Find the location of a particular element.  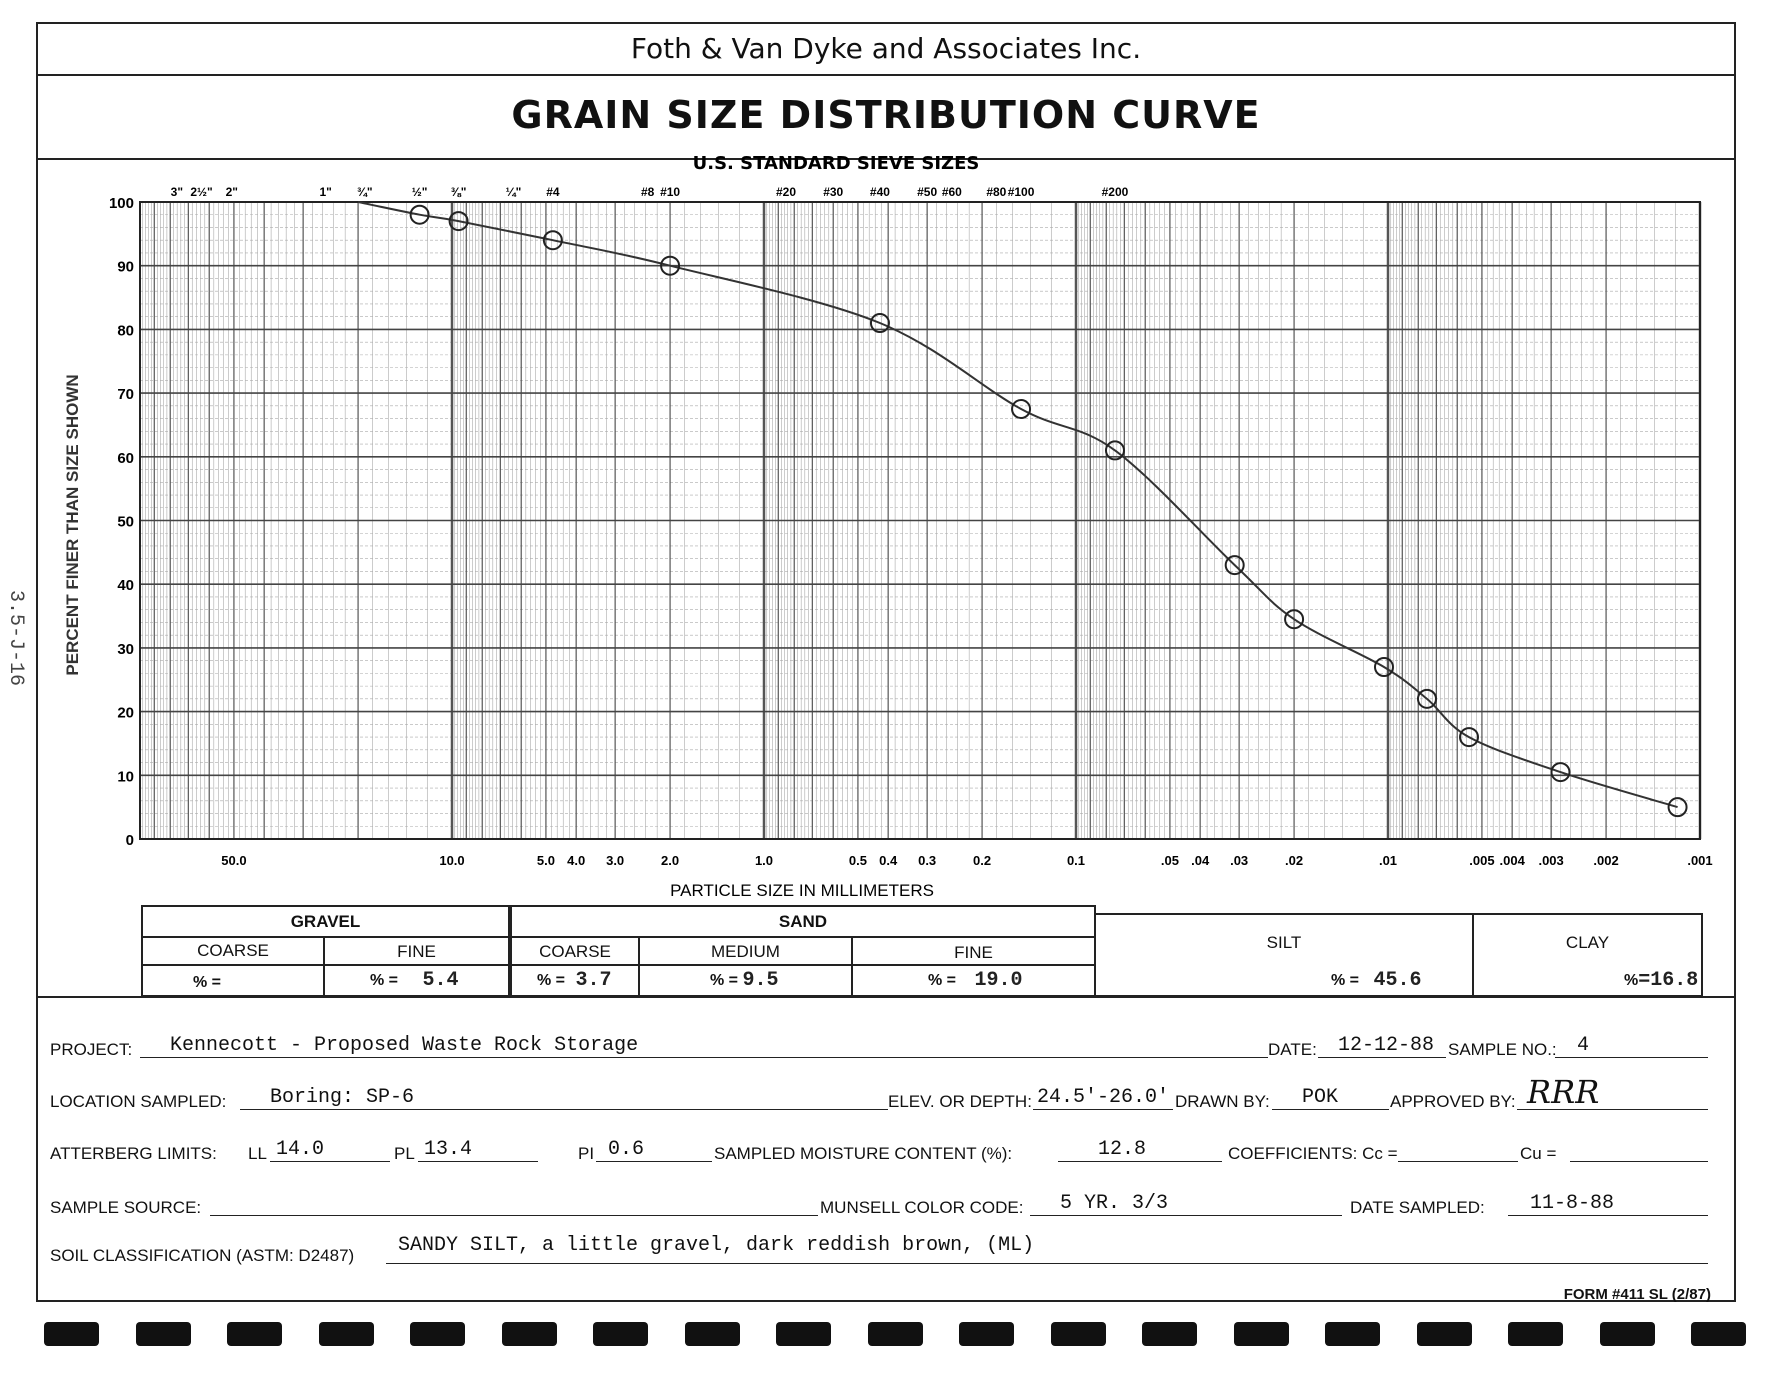

pi-field: 0.6 is located at coordinates (654, 1148).